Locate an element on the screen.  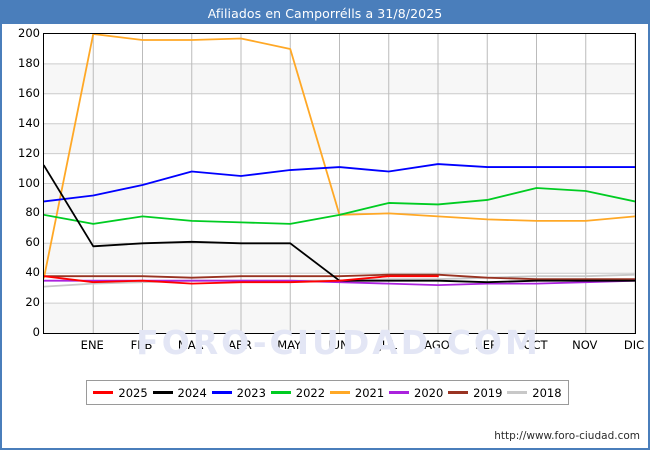
series-line-2023 is located at coordinates (339, 183).